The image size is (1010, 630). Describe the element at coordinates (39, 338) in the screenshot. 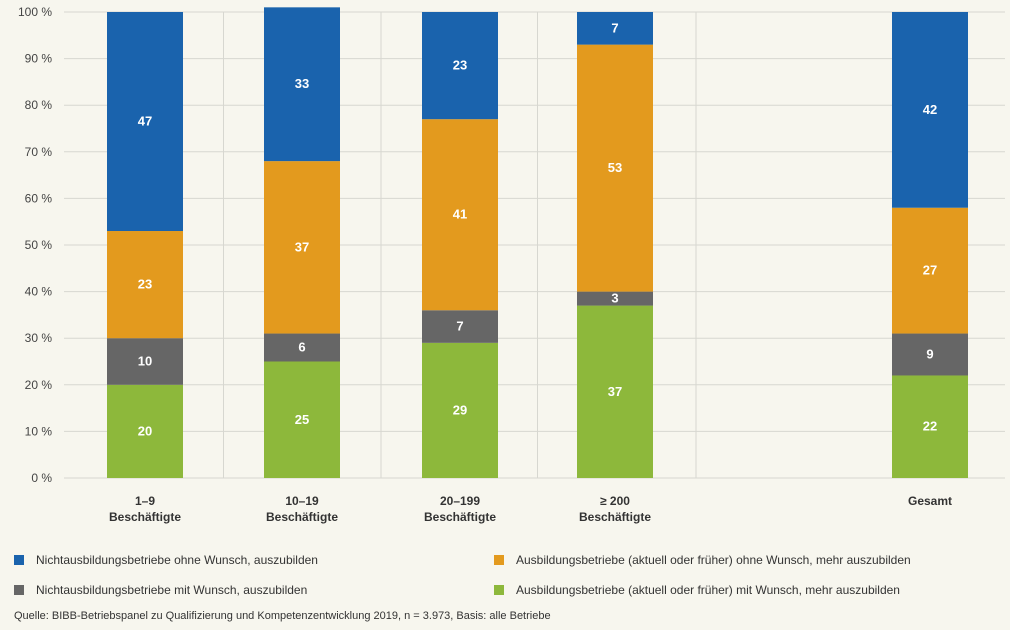

I see `y-tick-label: 30 %` at that location.